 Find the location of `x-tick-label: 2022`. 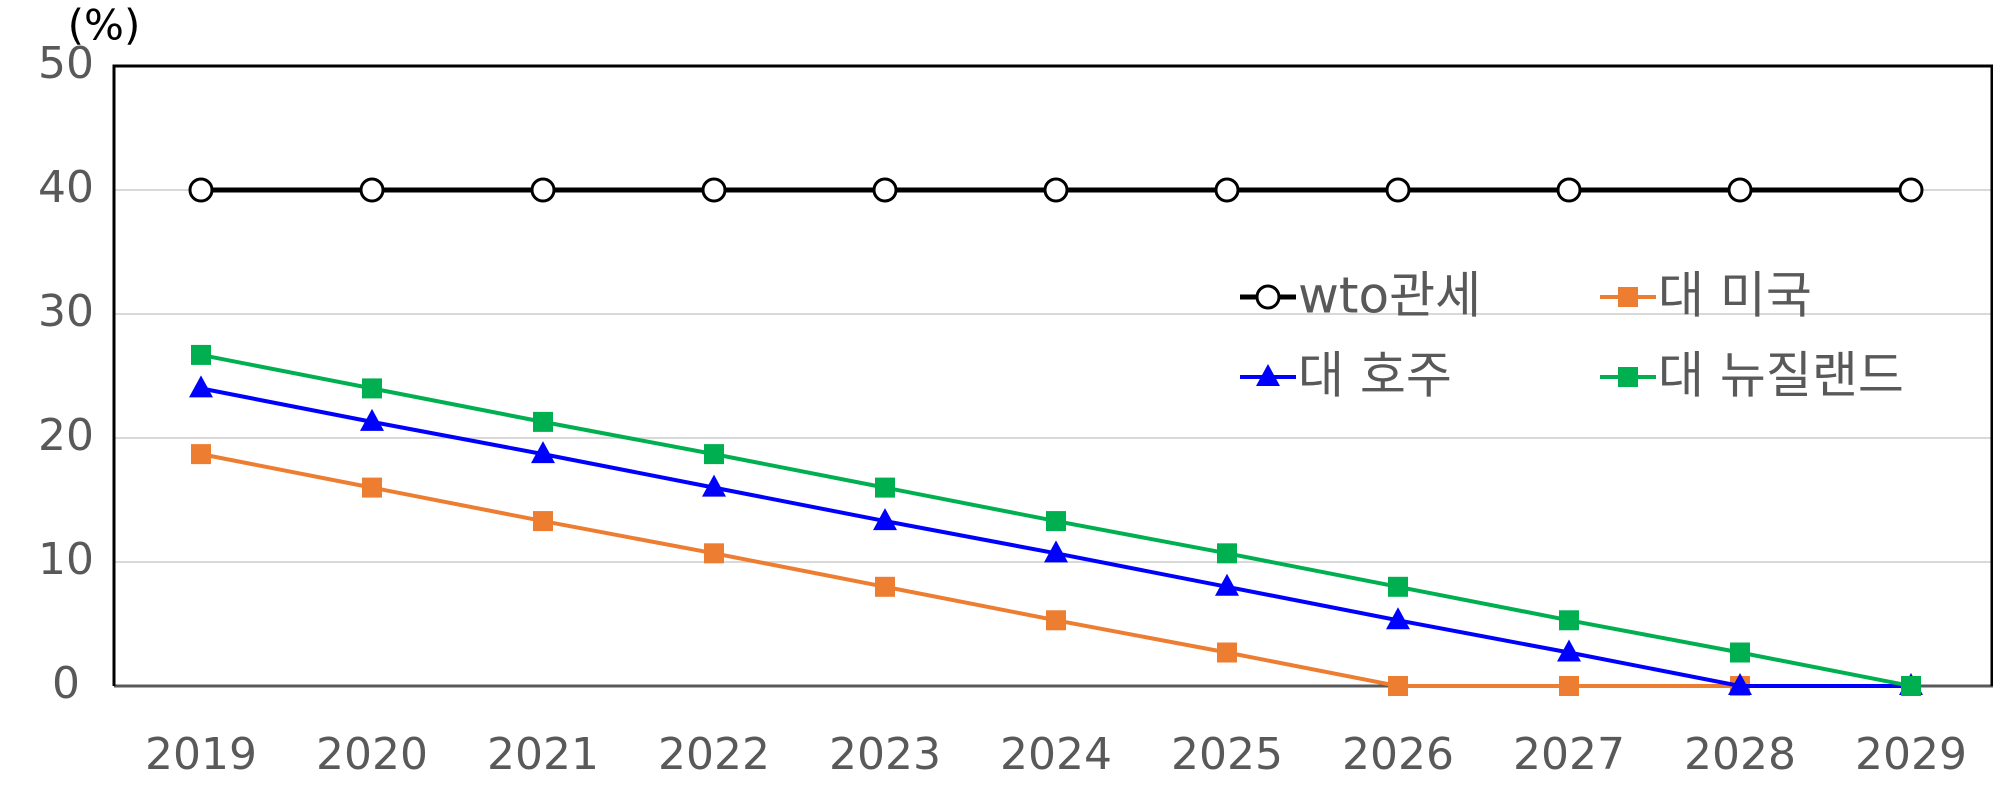

x-tick-label: 2022 is located at coordinates (714, 754).